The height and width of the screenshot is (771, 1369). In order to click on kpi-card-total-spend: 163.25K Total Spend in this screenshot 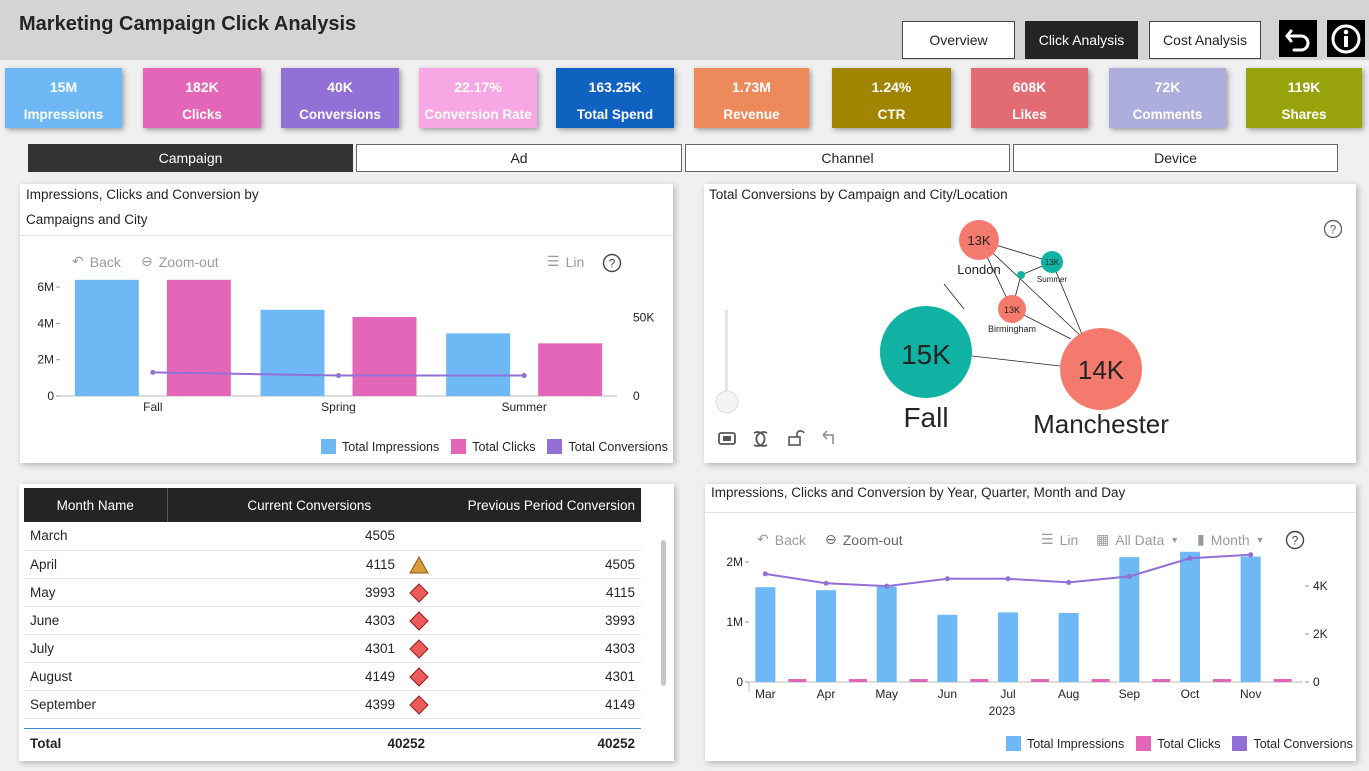, I will do `click(615, 98)`.